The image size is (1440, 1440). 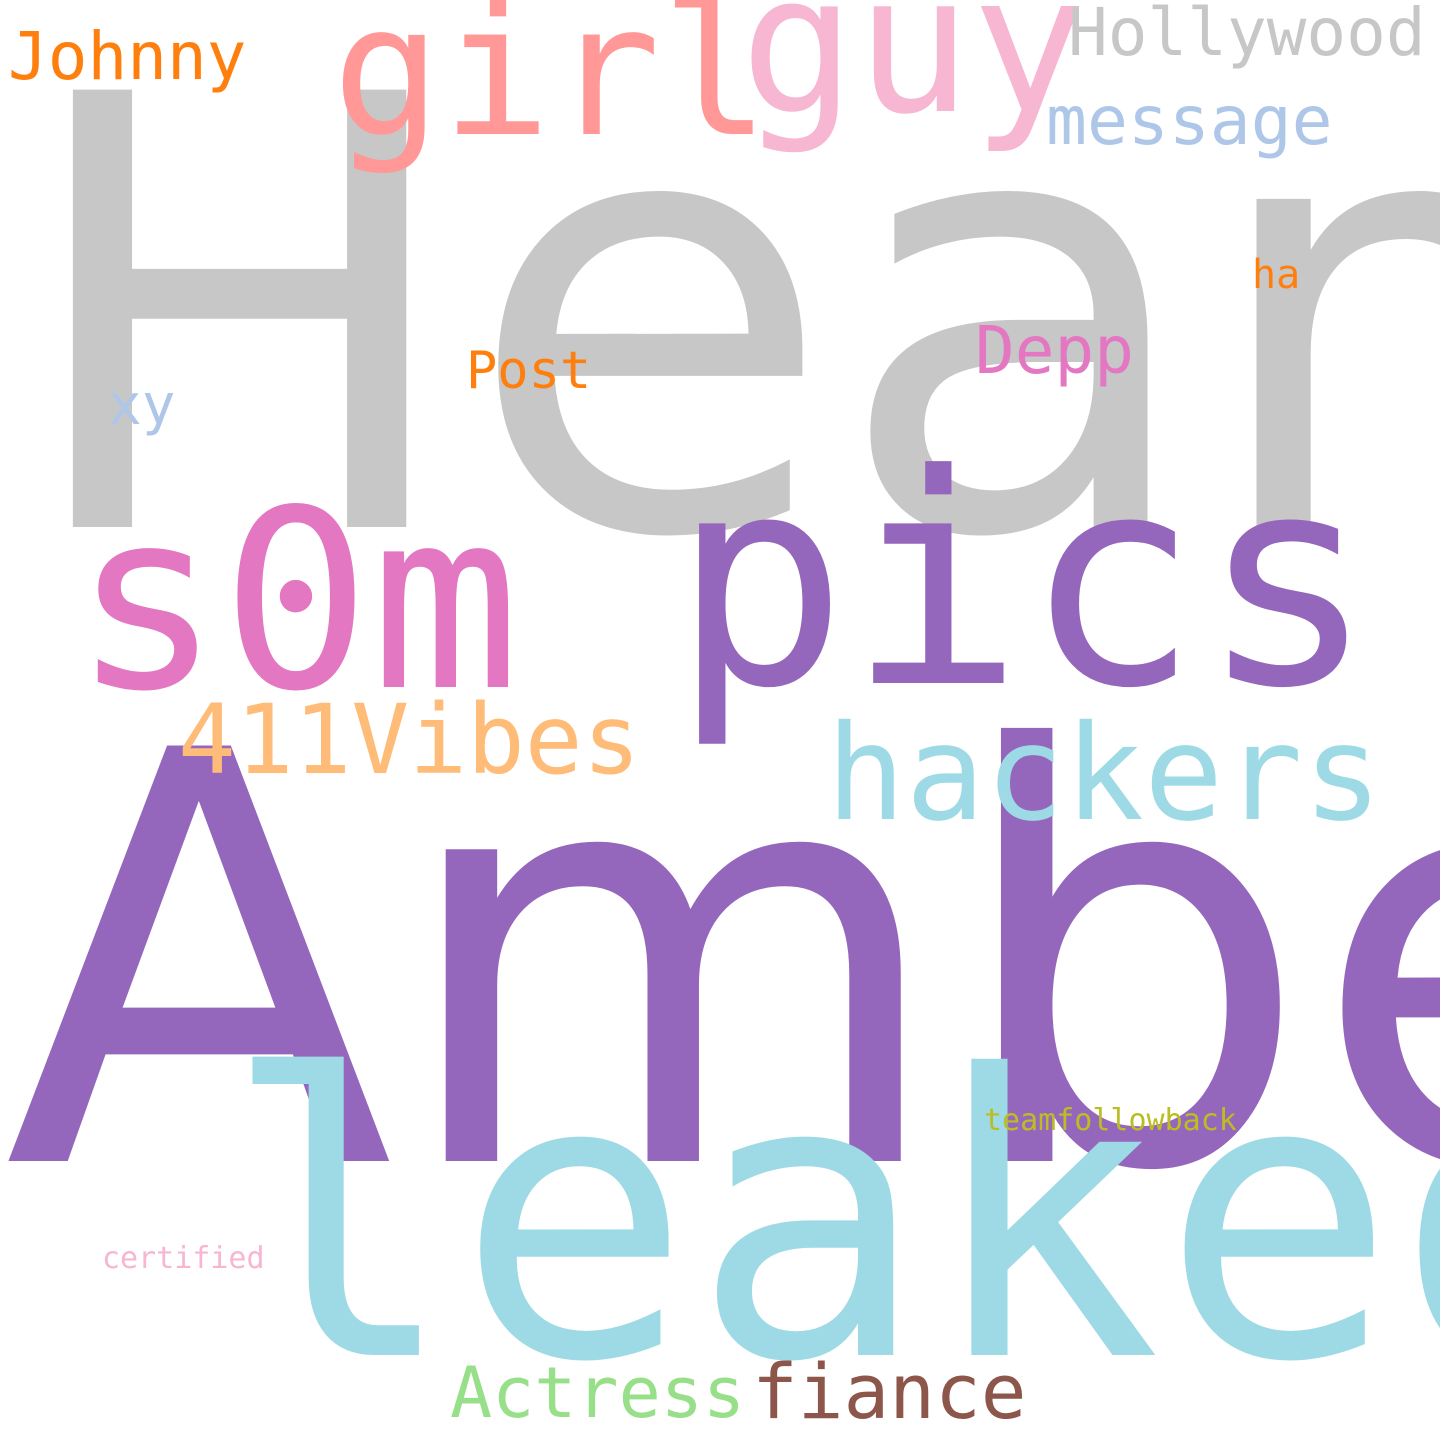 I want to click on word-johnny: Johnny, so click(x=127, y=56).